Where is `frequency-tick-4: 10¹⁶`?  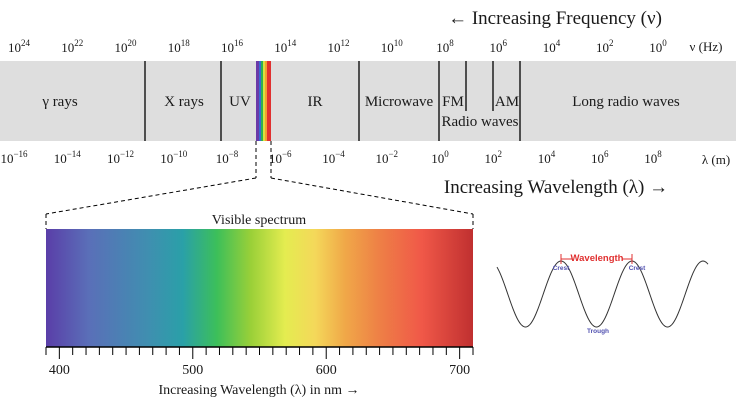 frequency-tick-4: 10¹⁶ is located at coordinates (232, 46).